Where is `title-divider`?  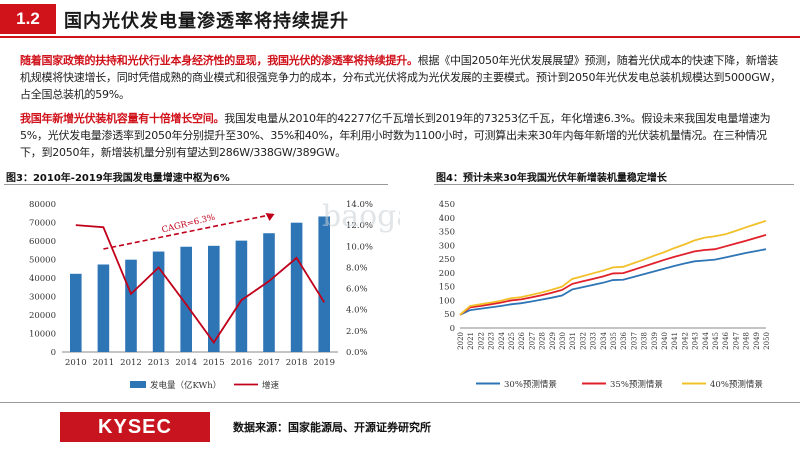 title-divider is located at coordinates (400, 37).